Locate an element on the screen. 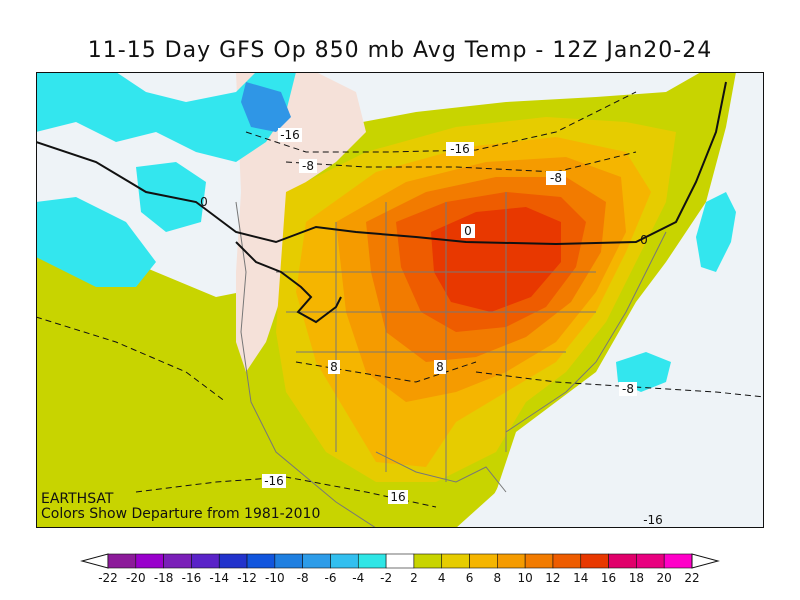 The image size is (800, 600). scale-tick-label: -22 is located at coordinates (108, 578).